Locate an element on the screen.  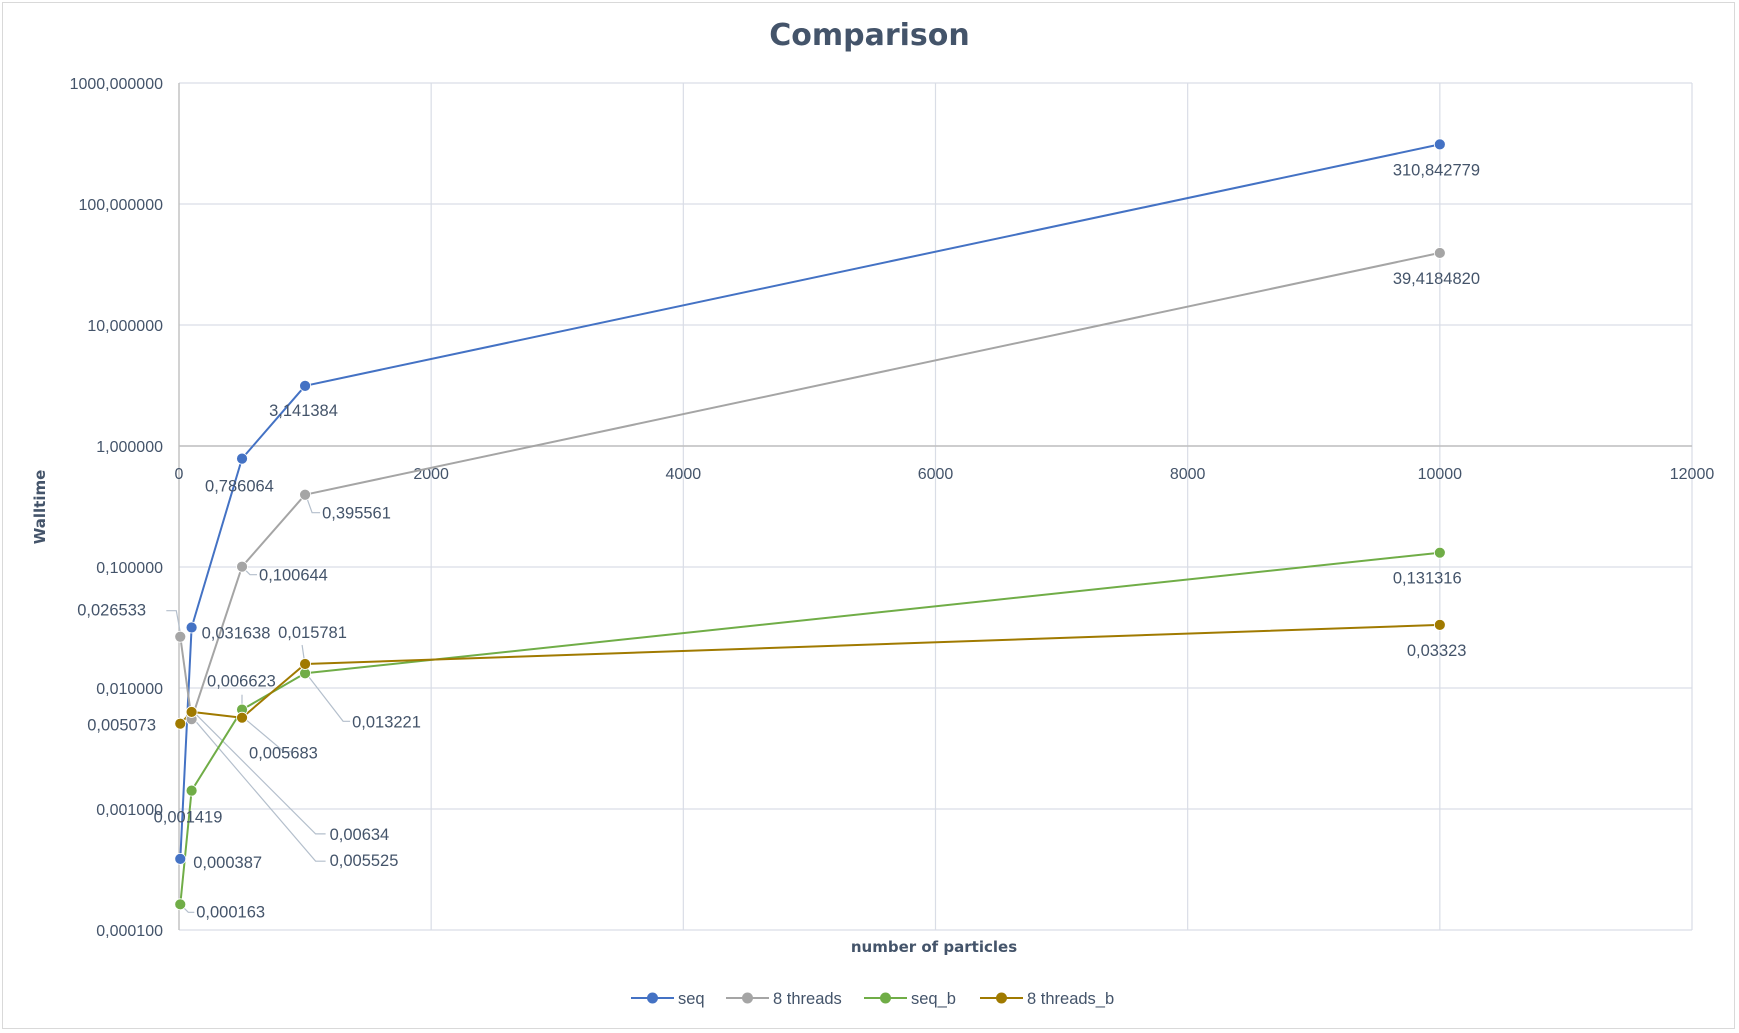
legend: seq 8 threads seq_b 8 threads_b is located at coordinates (872, 999).